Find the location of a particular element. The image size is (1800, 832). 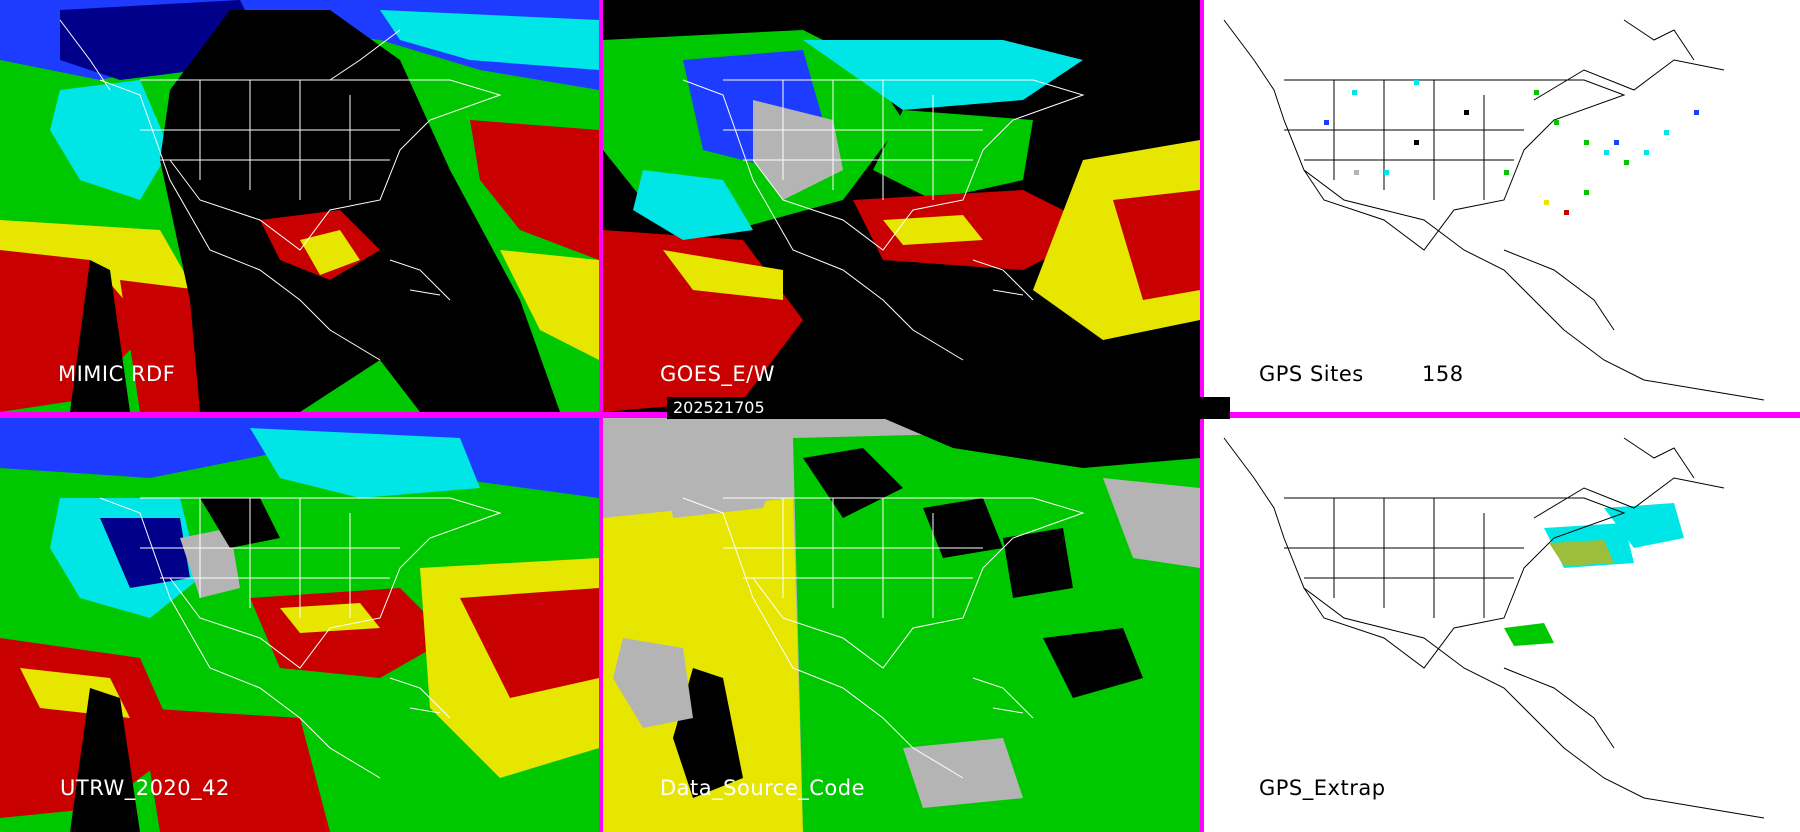

panel-label: GPS_Extrap is located at coordinates (1322, 788).